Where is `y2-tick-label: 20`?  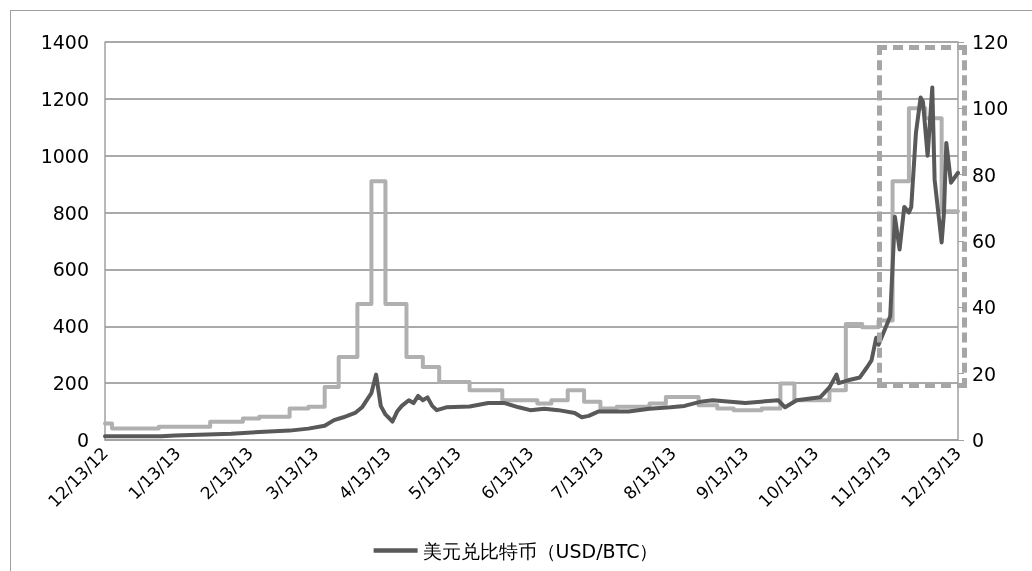 y2-tick-label: 20 is located at coordinates (984, 373).